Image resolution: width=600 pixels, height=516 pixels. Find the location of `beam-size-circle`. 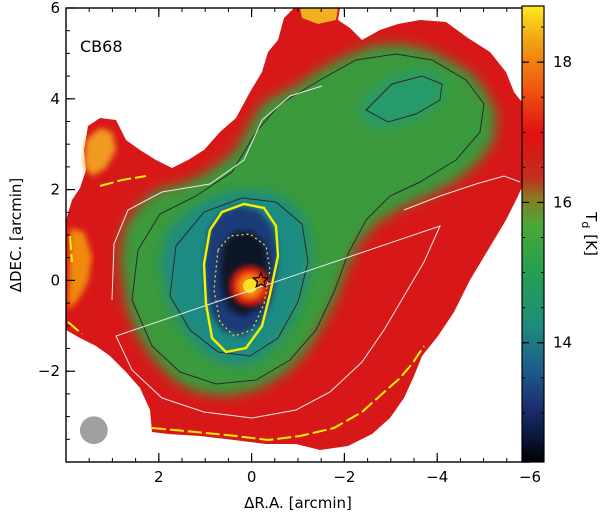

beam-size-circle is located at coordinates (93, 430).